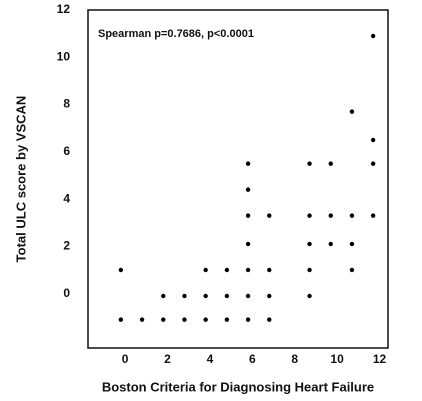 This screenshot has width=422, height=401. What do you see at coordinates (210, 359) in the screenshot?
I see `x-tick-label: 4` at bounding box center [210, 359].